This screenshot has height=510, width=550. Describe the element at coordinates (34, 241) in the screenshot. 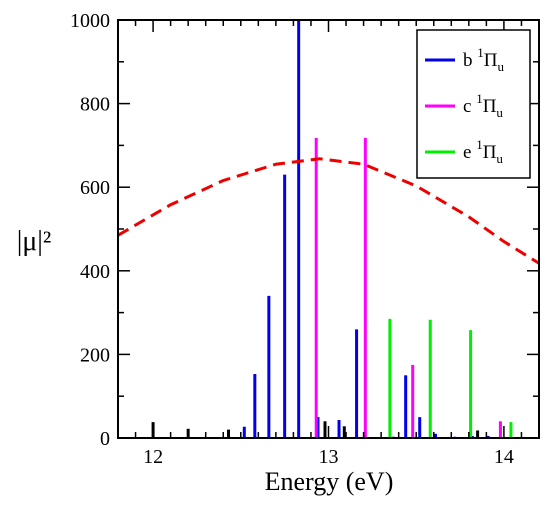

I see `y-axis-title: |μ|²` at that location.